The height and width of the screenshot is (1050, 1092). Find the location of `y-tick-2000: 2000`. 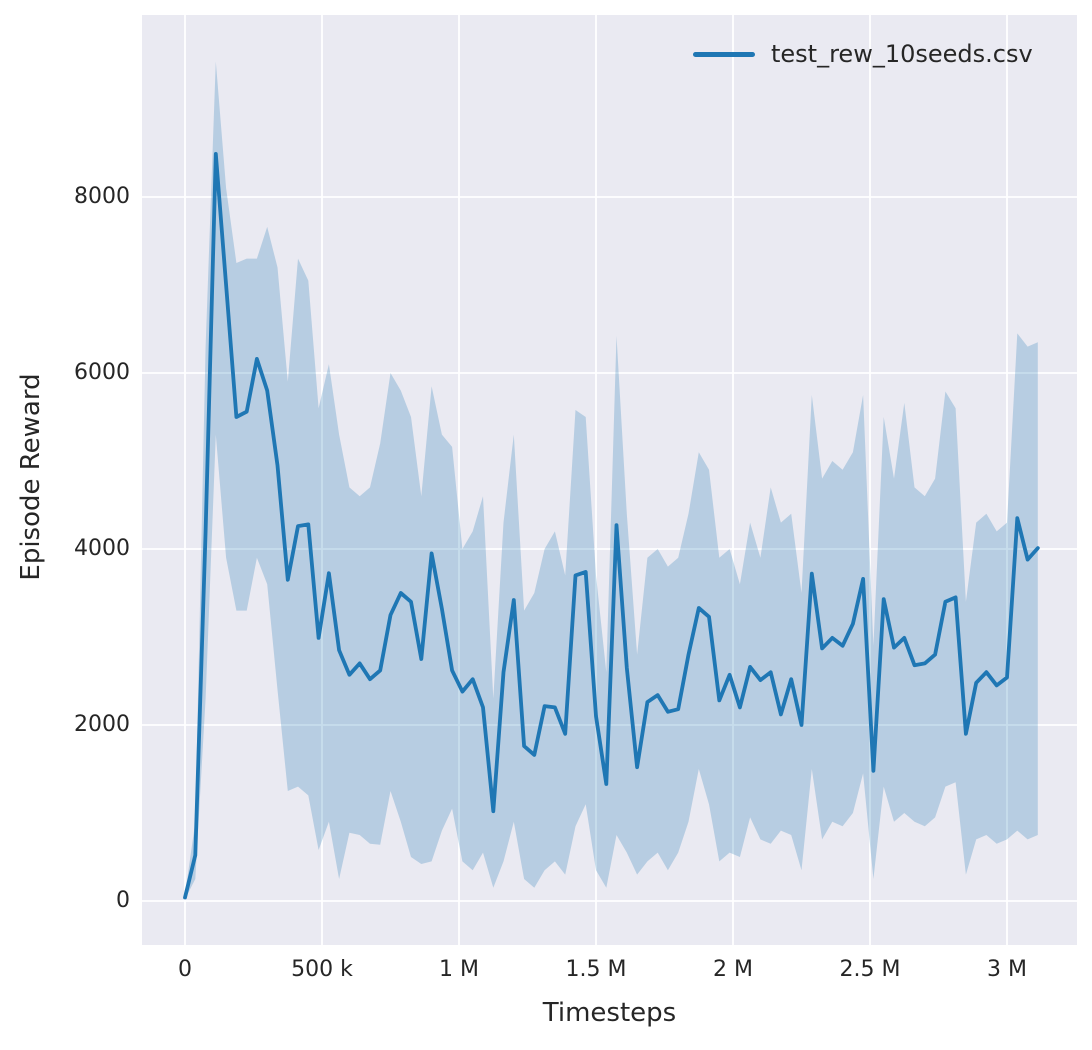

y-tick-2000: 2000 is located at coordinates (102, 724).